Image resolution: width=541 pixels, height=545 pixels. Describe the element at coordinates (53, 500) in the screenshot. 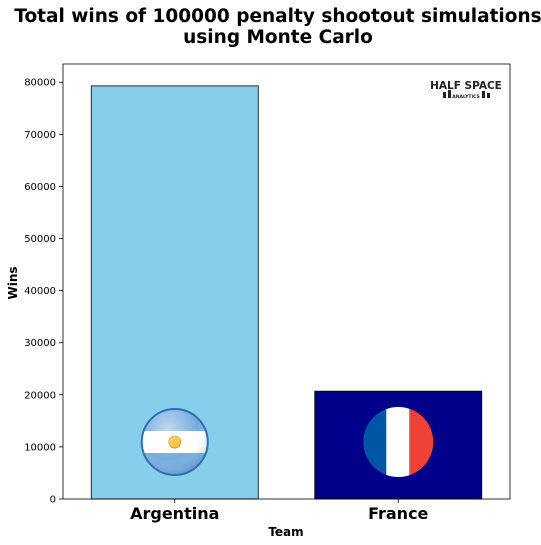

I see `y-tick-label: 0` at that location.